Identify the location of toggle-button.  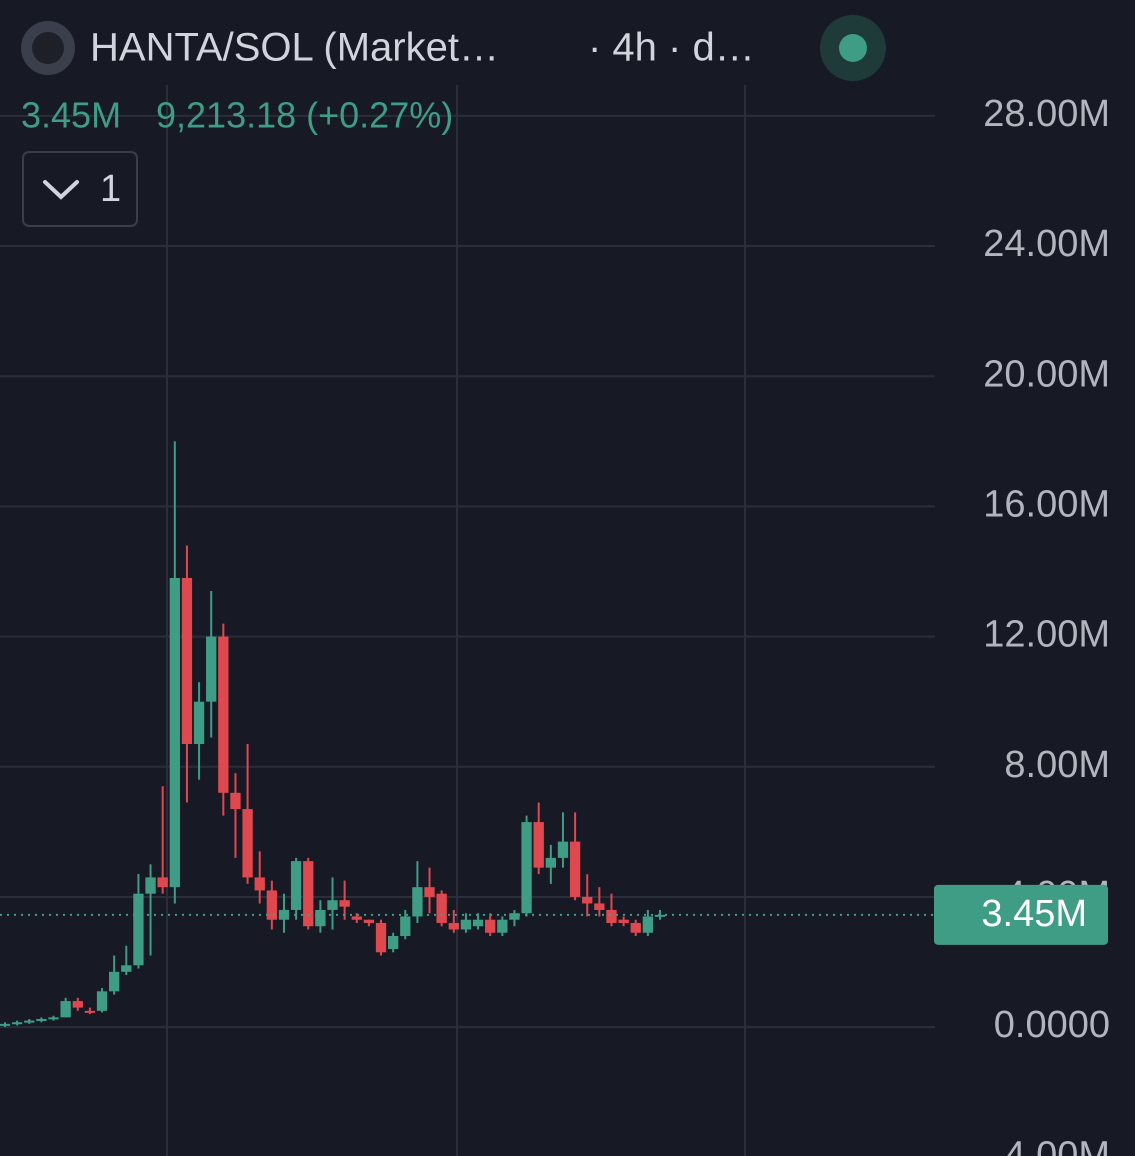
(80, 189).